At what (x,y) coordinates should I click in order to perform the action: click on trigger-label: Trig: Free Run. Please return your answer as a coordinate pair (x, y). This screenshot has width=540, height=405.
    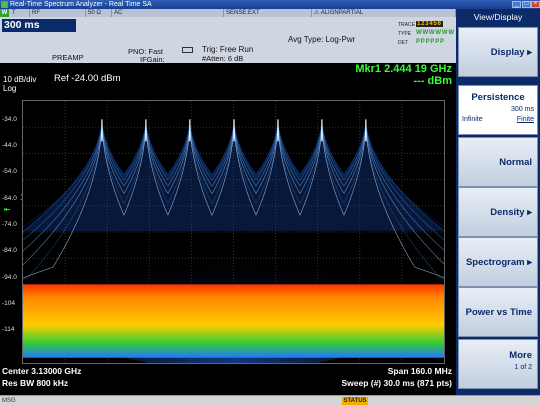
    Looking at the image, I should click on (228, 49).